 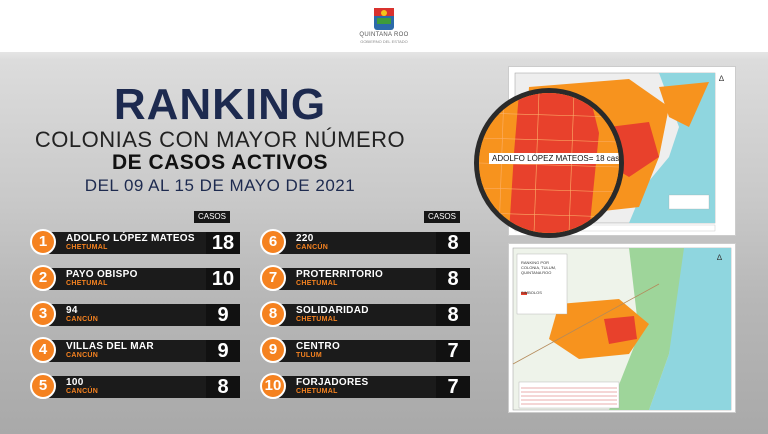 What do you see at coordinates (220, 185) in the screenshot?
I see `date-range: DEL 09 AL 15 DE MAYO DE 2021` at bounding box center [220, 185].